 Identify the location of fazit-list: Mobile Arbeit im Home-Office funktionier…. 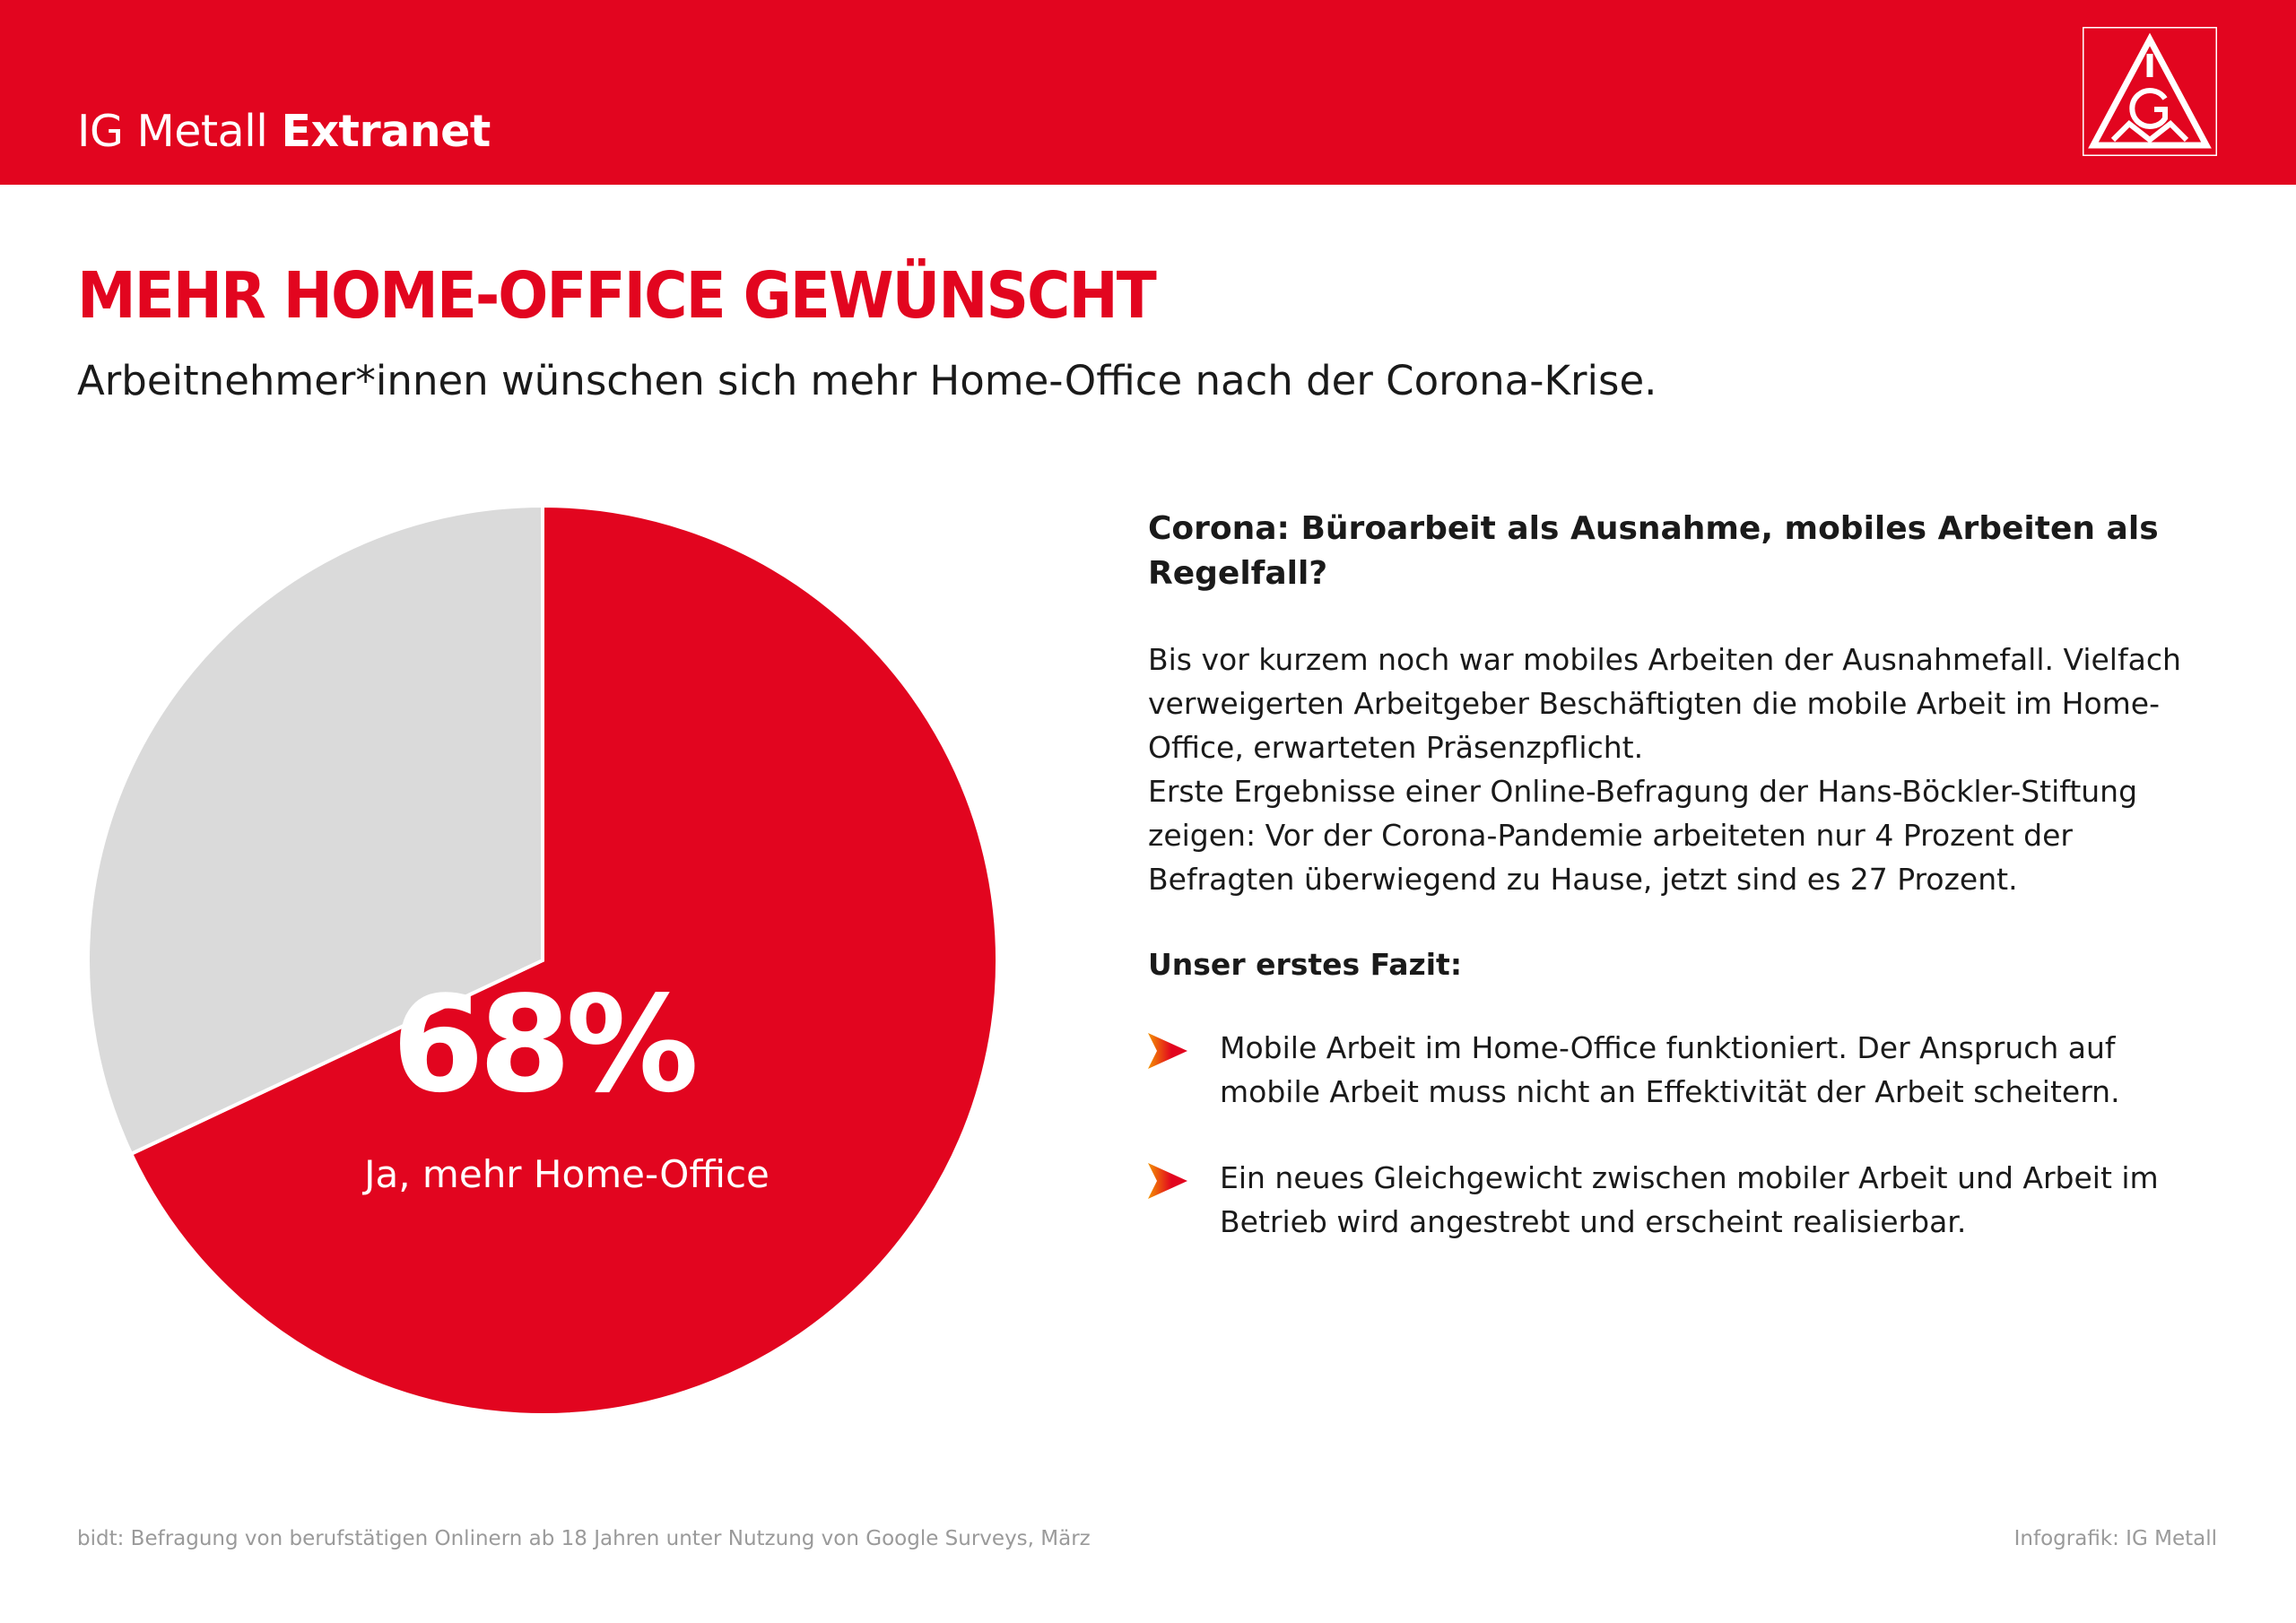
(1686, 1135).